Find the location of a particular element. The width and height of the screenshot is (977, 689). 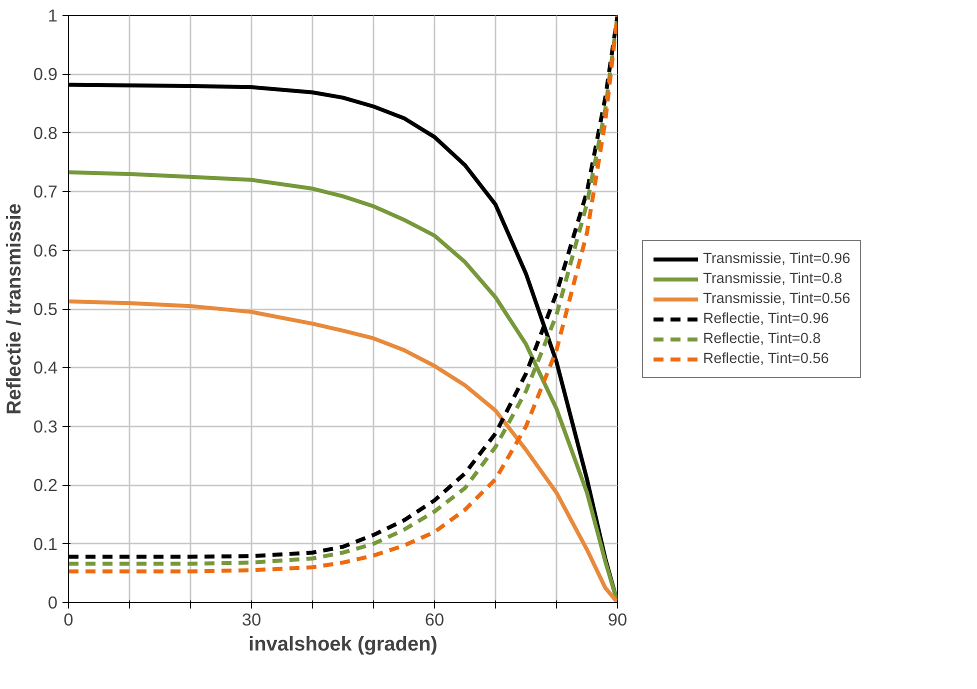

y-tick-label: 0 is located at coordinates (53, 602).